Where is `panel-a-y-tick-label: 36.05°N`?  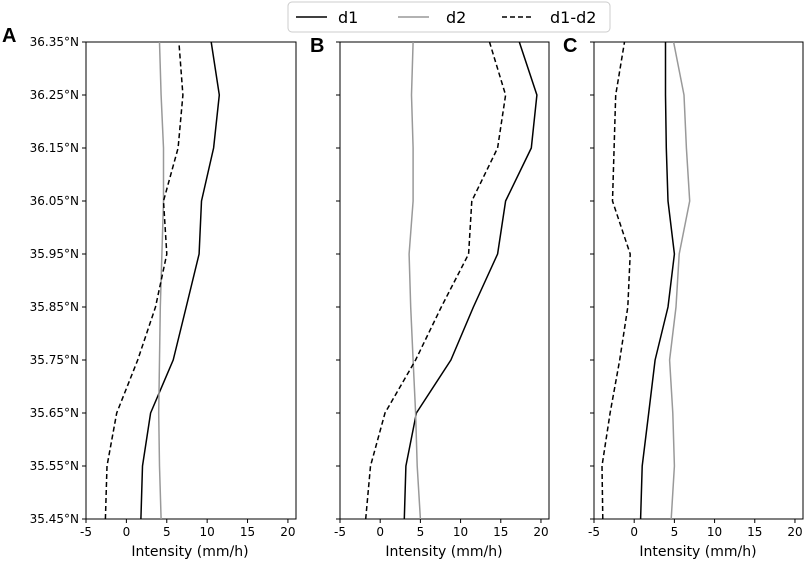
panel-a-y-tick-label: 36.05°N is located at coordinates (54, 201).